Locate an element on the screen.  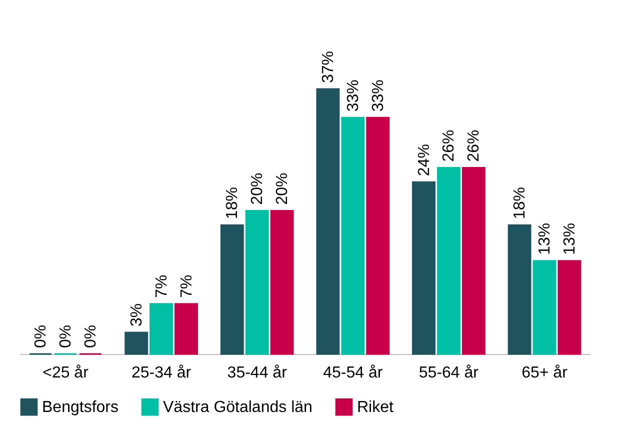
x-tick-label: 55-64 år is located at coordinates (449, 373).